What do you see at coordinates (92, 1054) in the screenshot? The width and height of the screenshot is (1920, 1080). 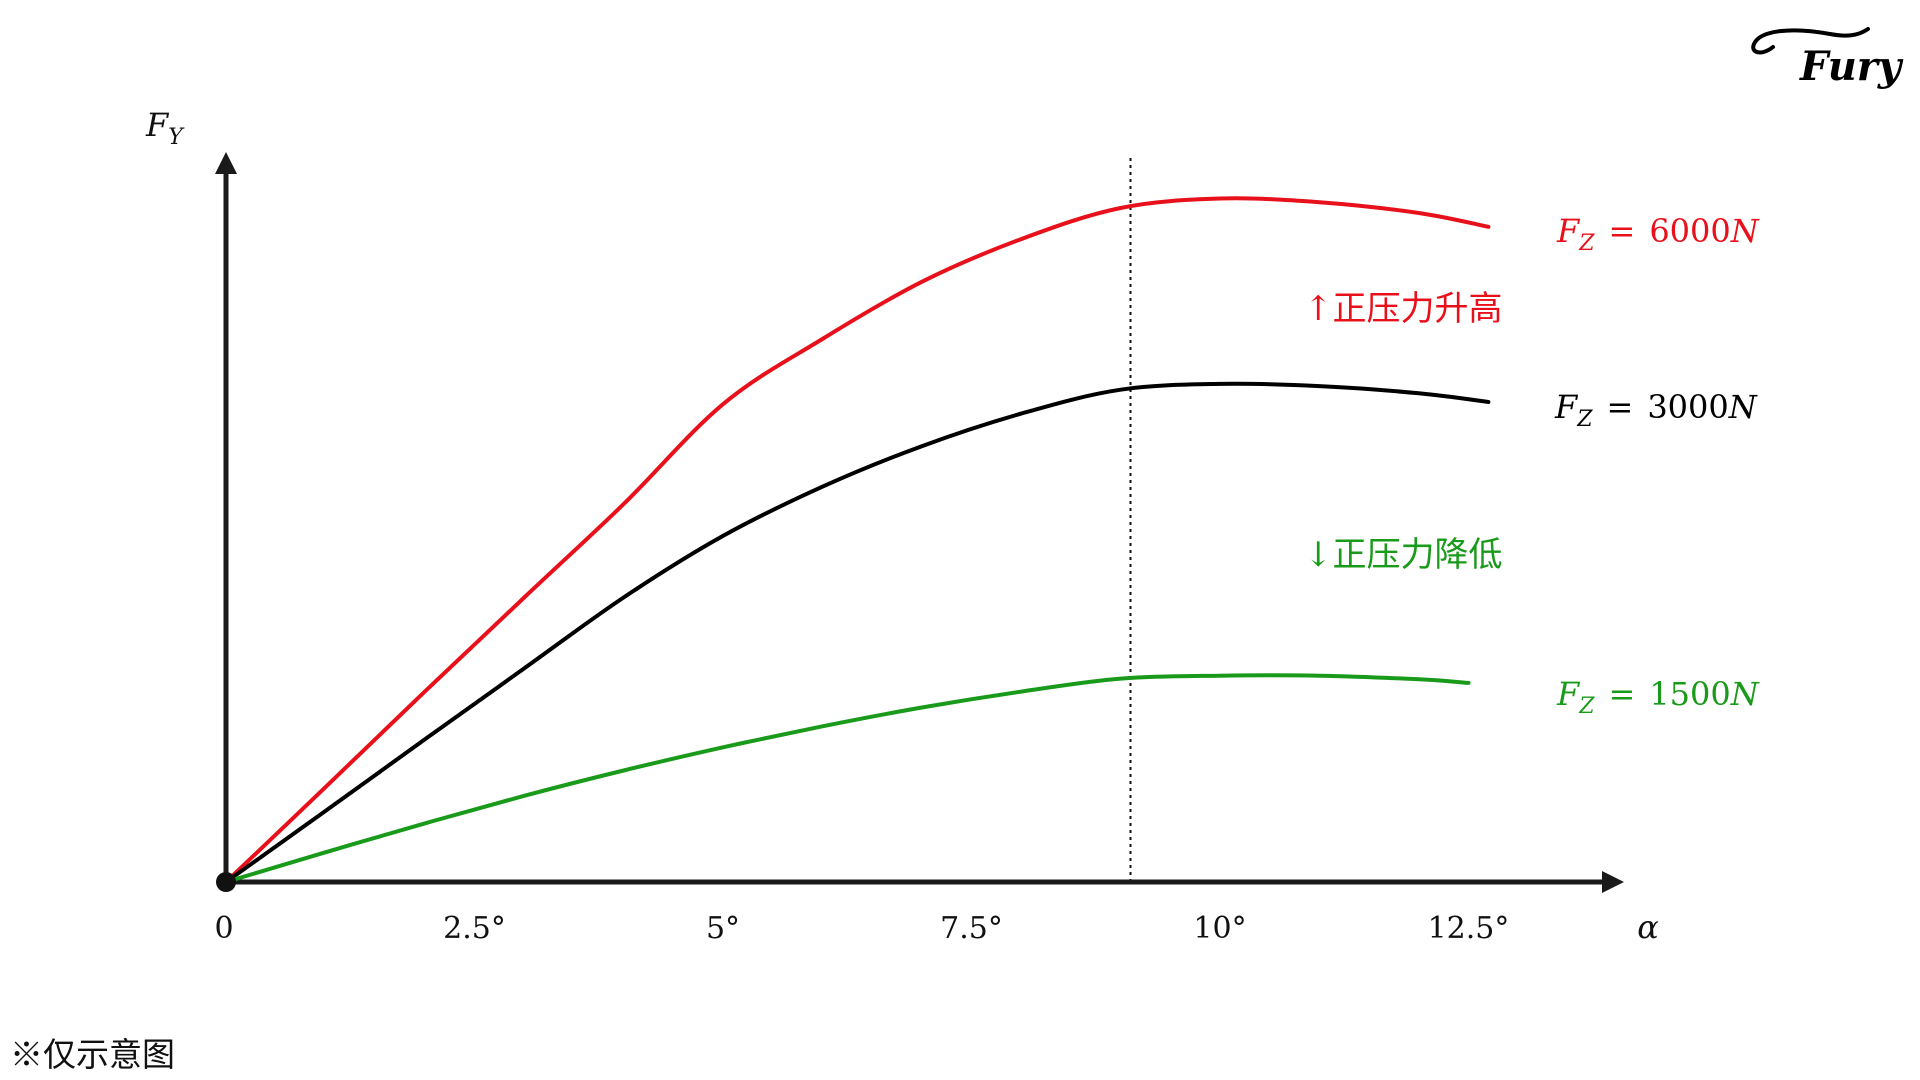 I see `footnote: ※仅示意图` at bounding box center [92, 1054].